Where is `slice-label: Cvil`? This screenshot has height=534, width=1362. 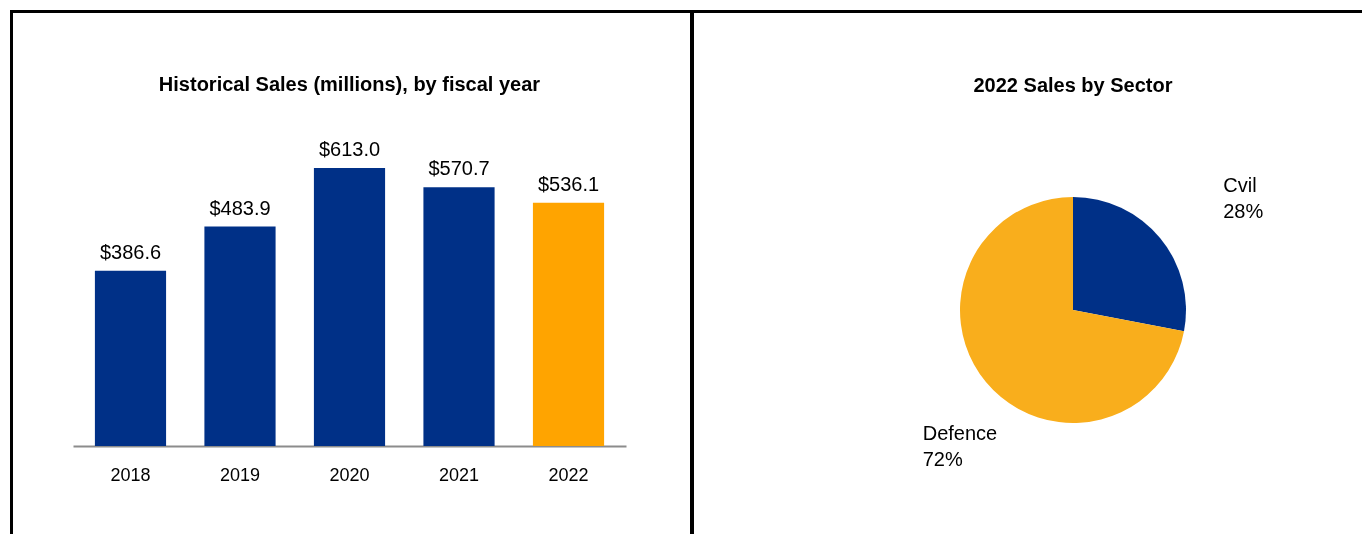 slice-label: Cvil is located at coordinates (1240, 184).